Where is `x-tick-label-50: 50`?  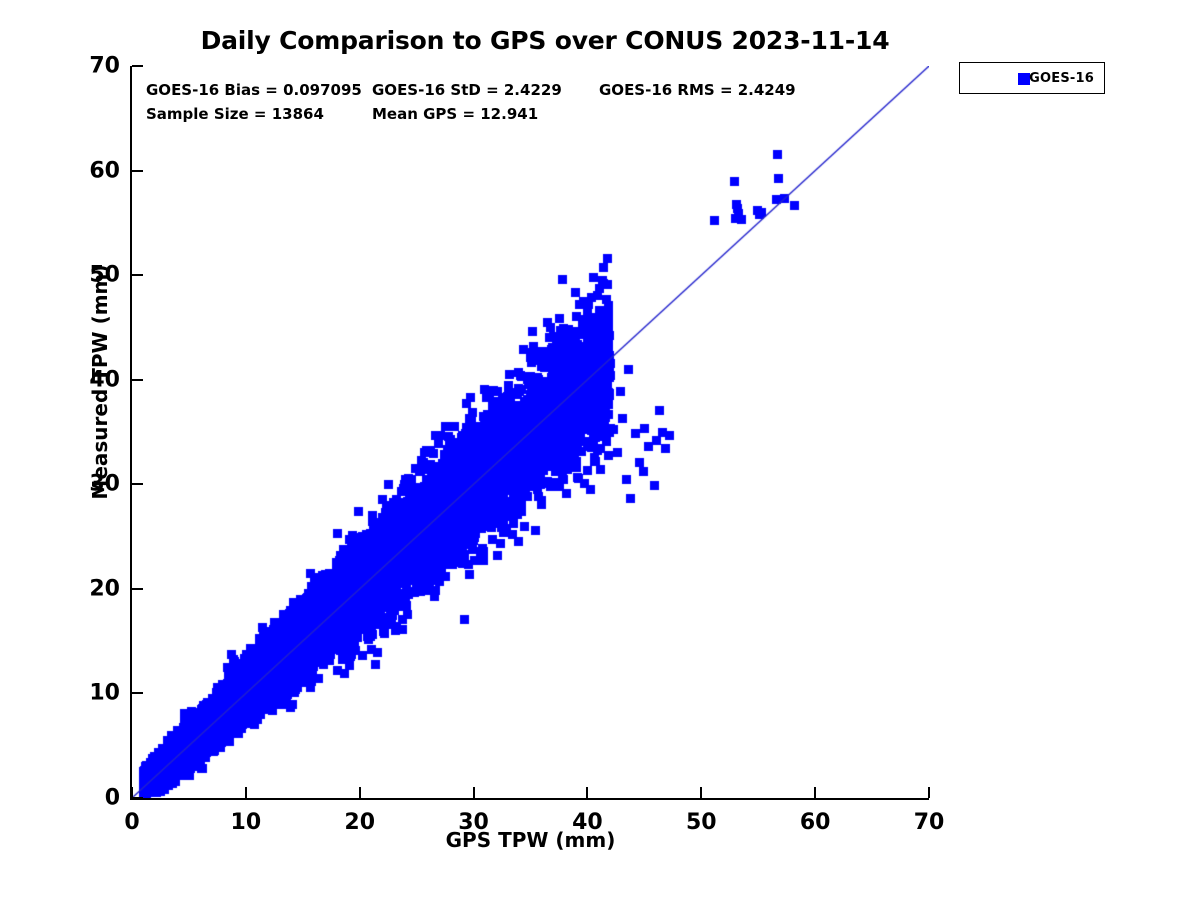 x-tick-label-50: 50 is located at coordinates (701, 822).